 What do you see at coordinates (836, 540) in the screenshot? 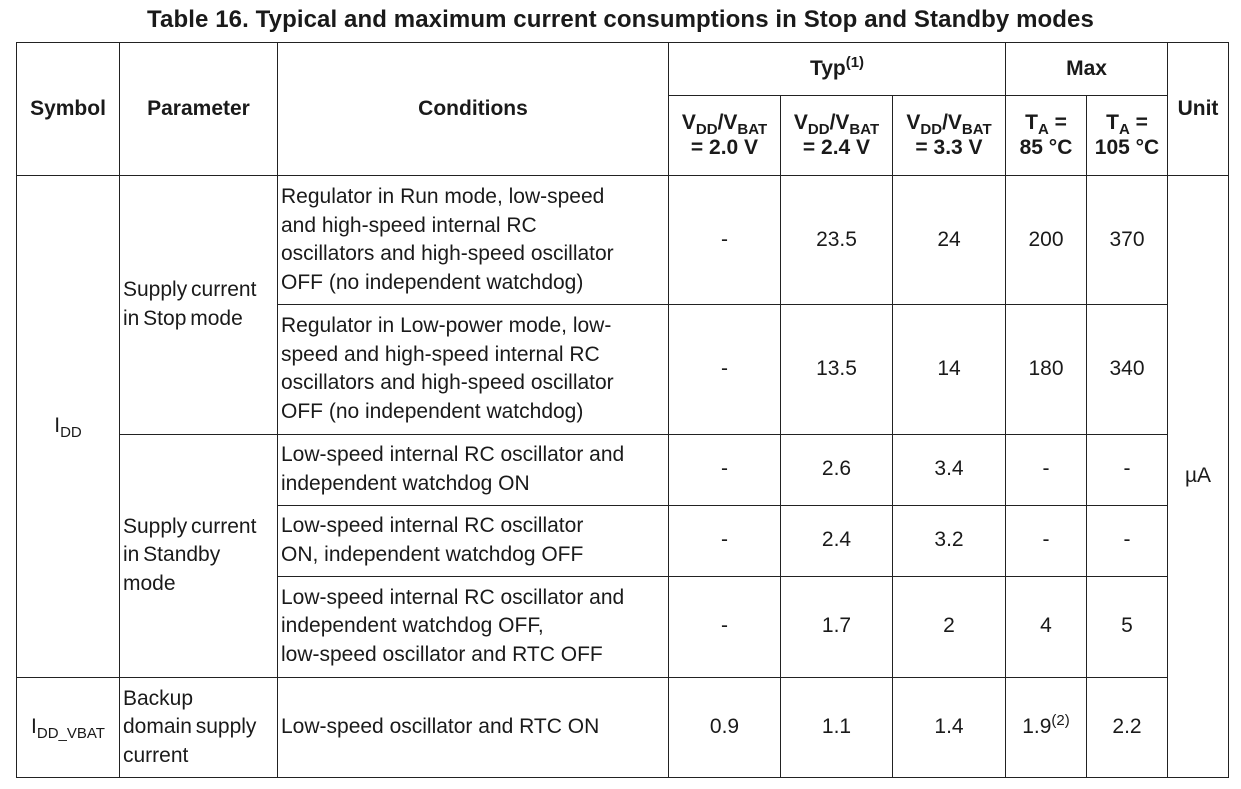
I see `value-vdd-2-4v: 2.4` at bounding box center [836, 540].